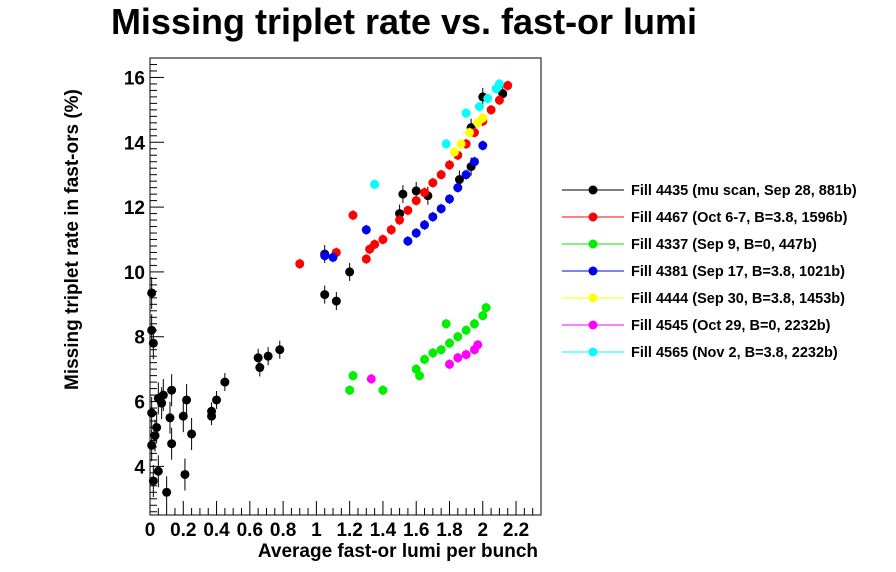 The height and width of the screenshot is (572, 896). Describe the element at coordinates (738, 299) in the screenshot. I see `legend-label: Fill 4444 (Sep 30, B=3.8, 1453b)` at that location.